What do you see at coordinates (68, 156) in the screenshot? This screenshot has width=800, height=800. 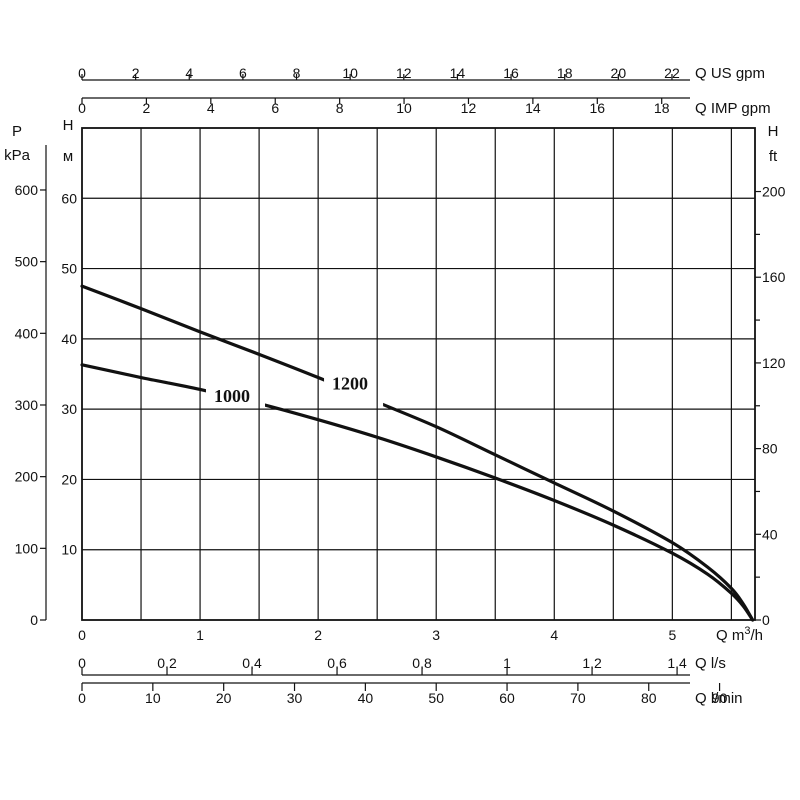 I see `axis-h-m-unit: м` at bounding box center [68, 156].